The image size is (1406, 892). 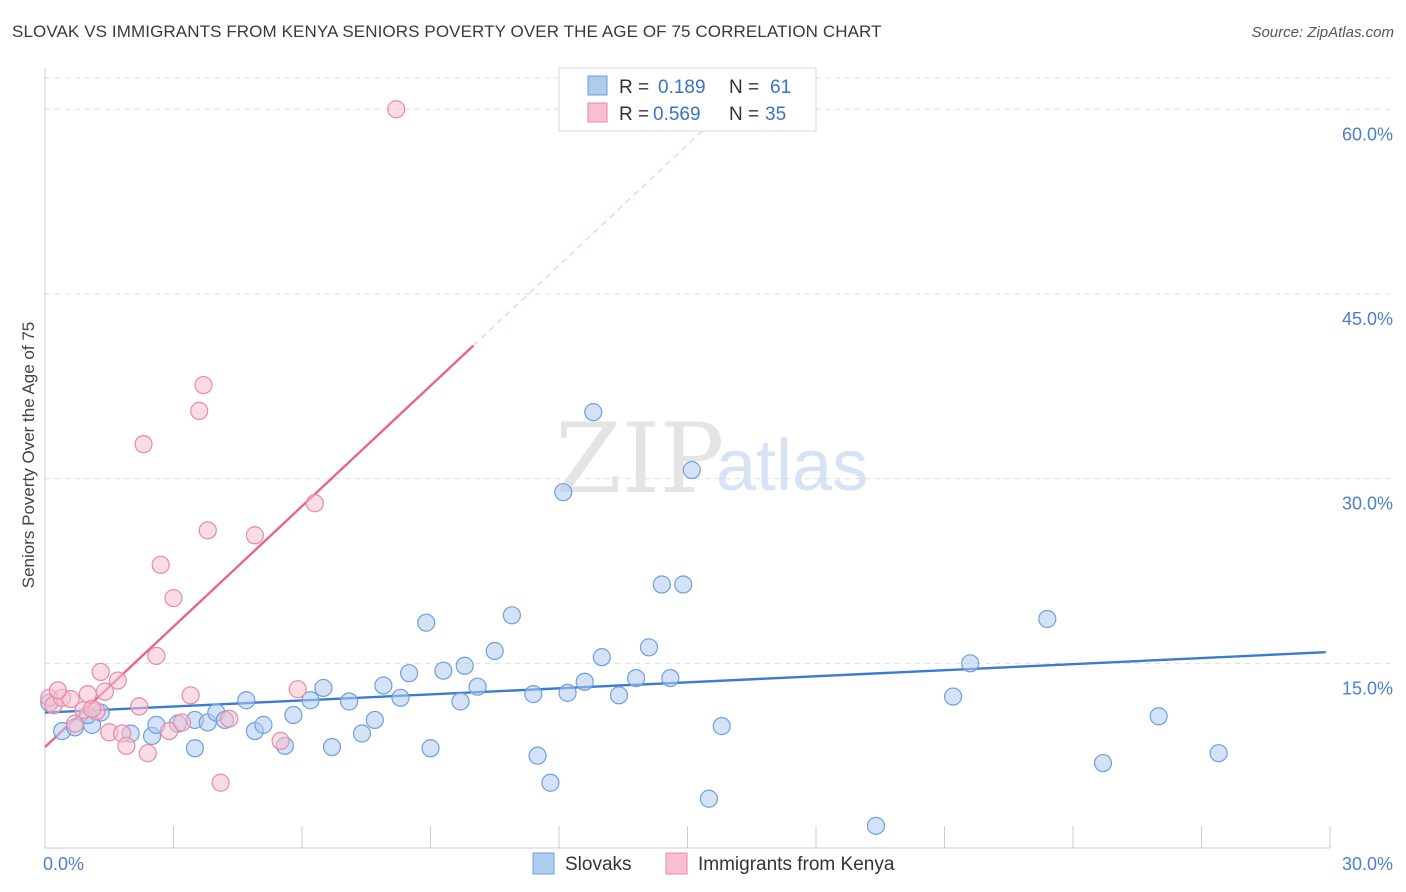 I want to click on slovaks-trend-line, so click(x=685, y=682).